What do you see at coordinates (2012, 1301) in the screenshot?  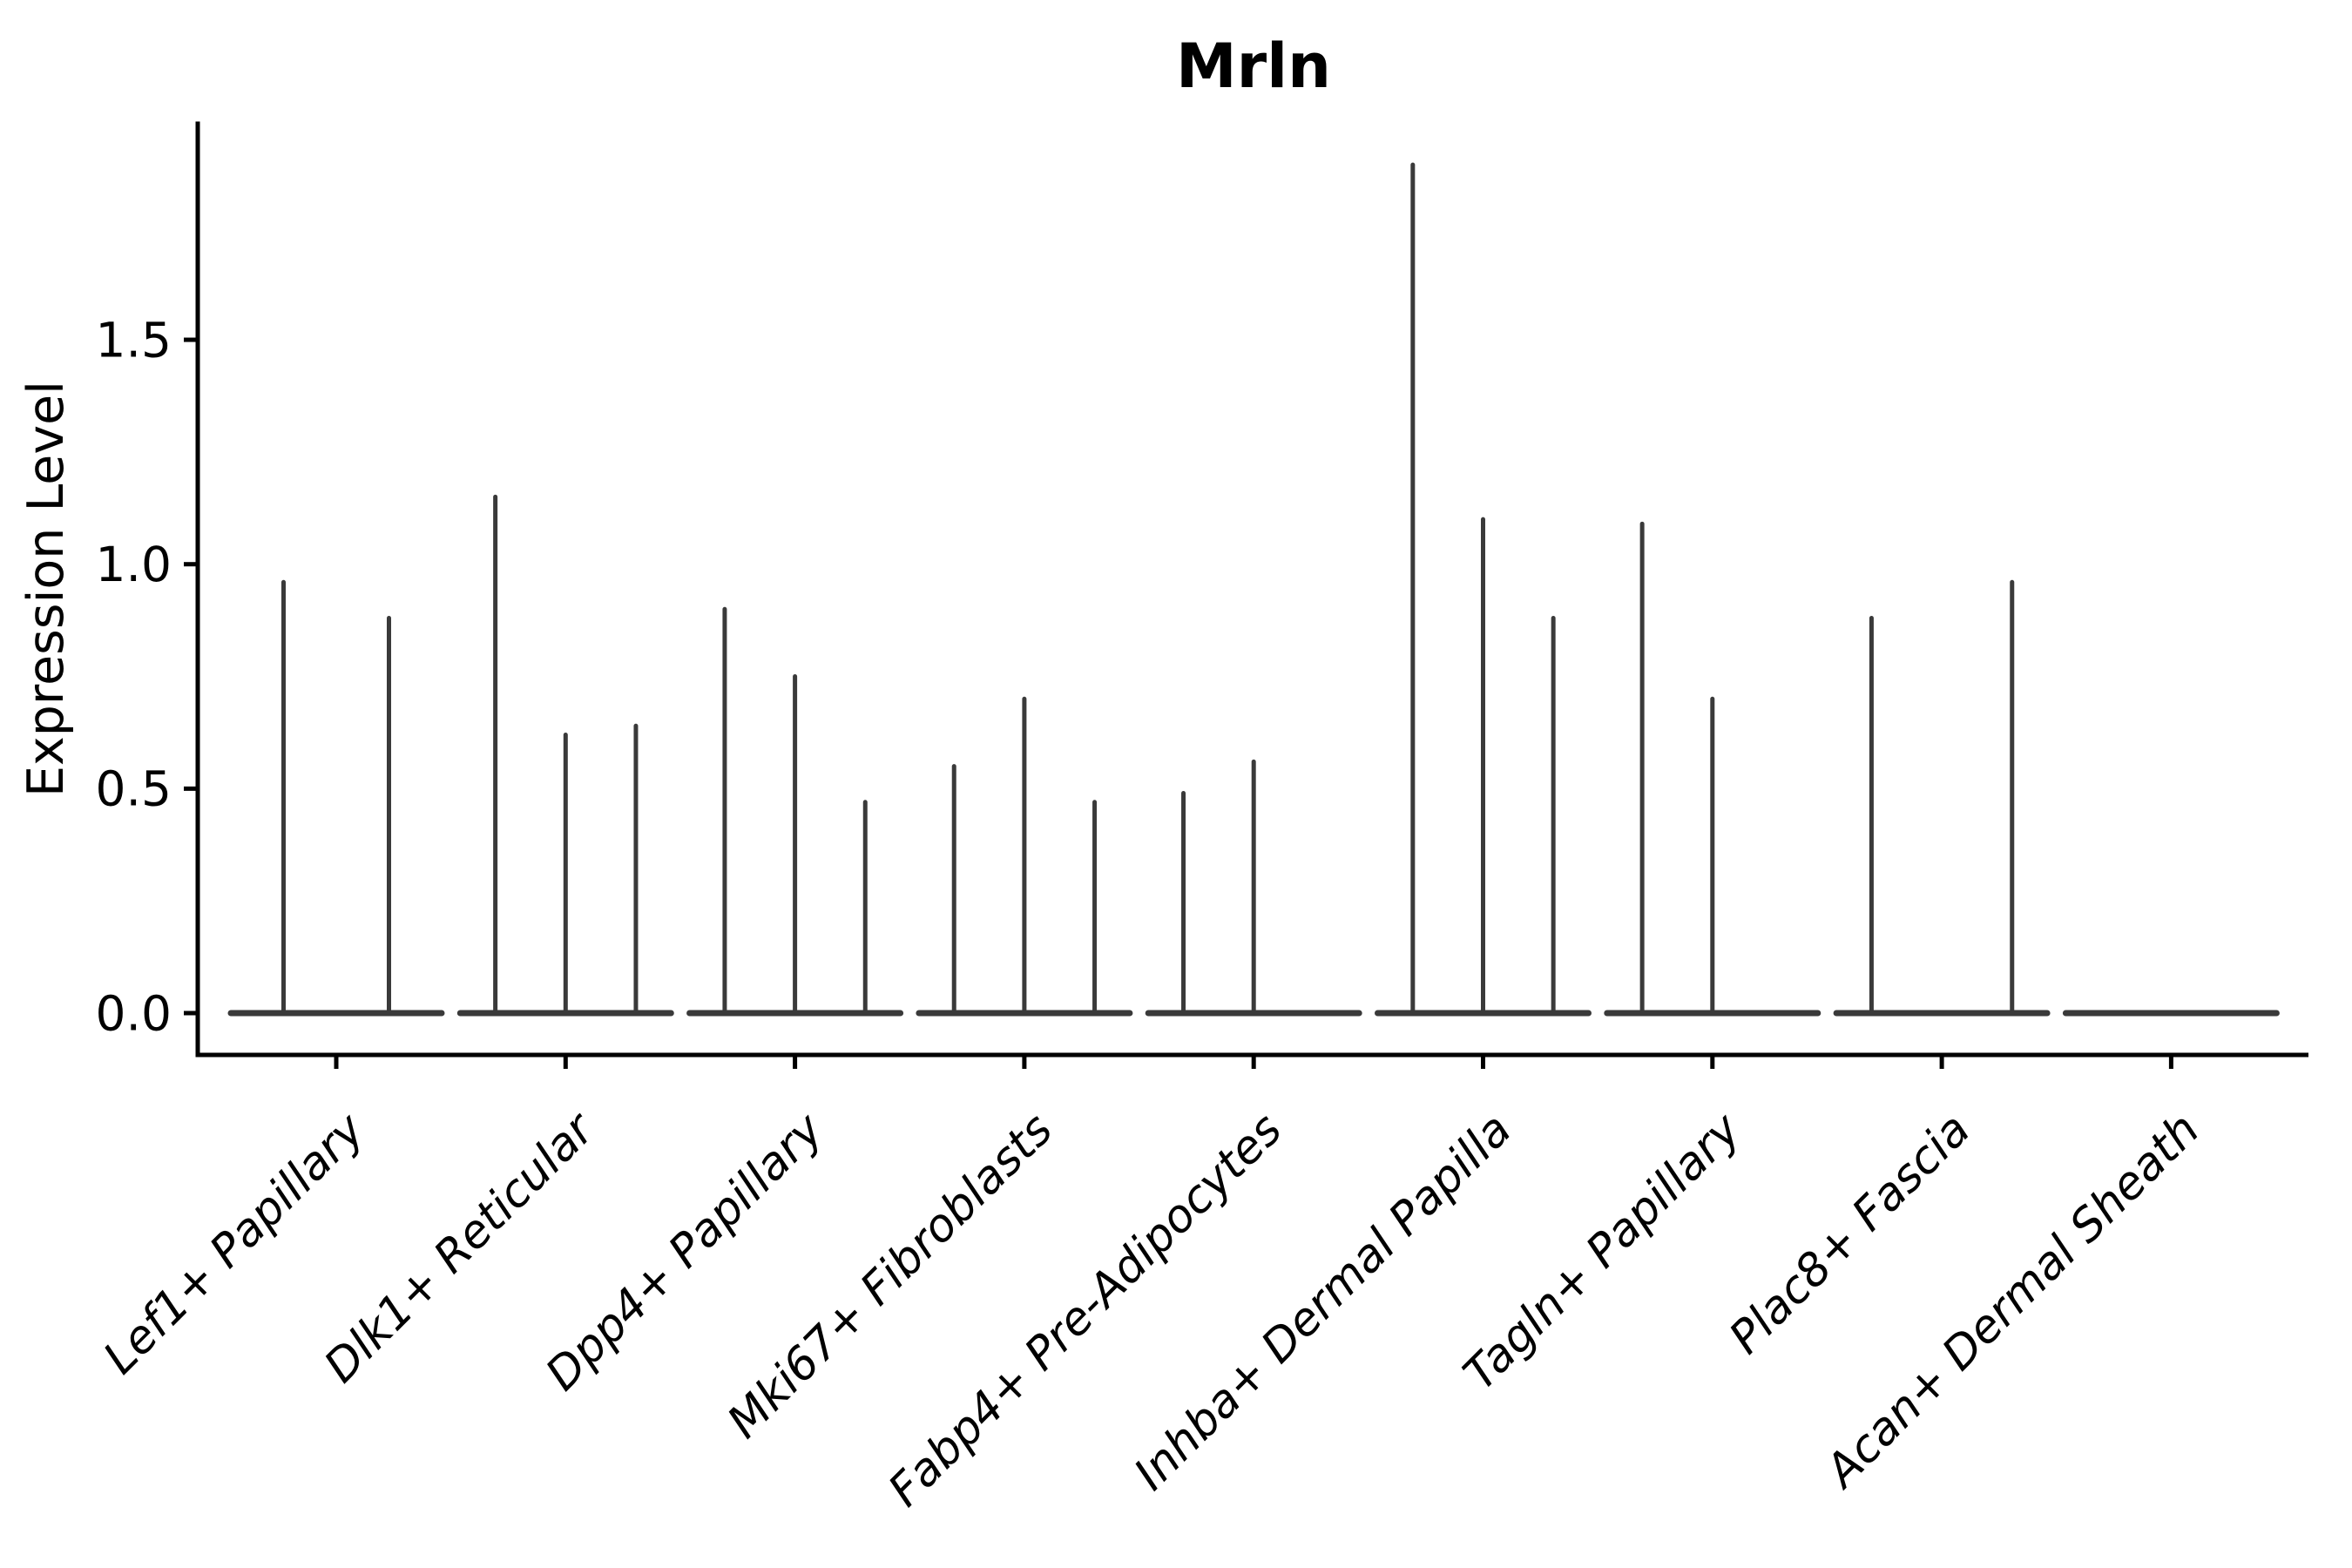 I see `x-tick-label: Acan+ Dermal Sheath` at bounding box center [2012, 1301].